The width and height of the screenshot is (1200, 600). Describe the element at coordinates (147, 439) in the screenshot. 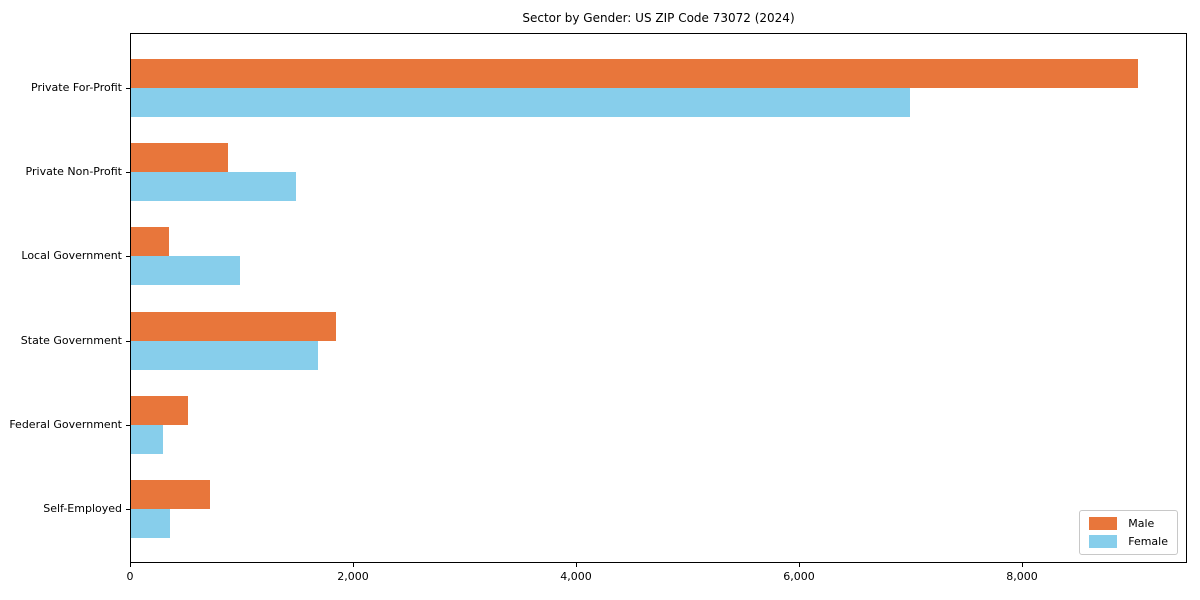

I see `bar-female-federal-government` at that location.